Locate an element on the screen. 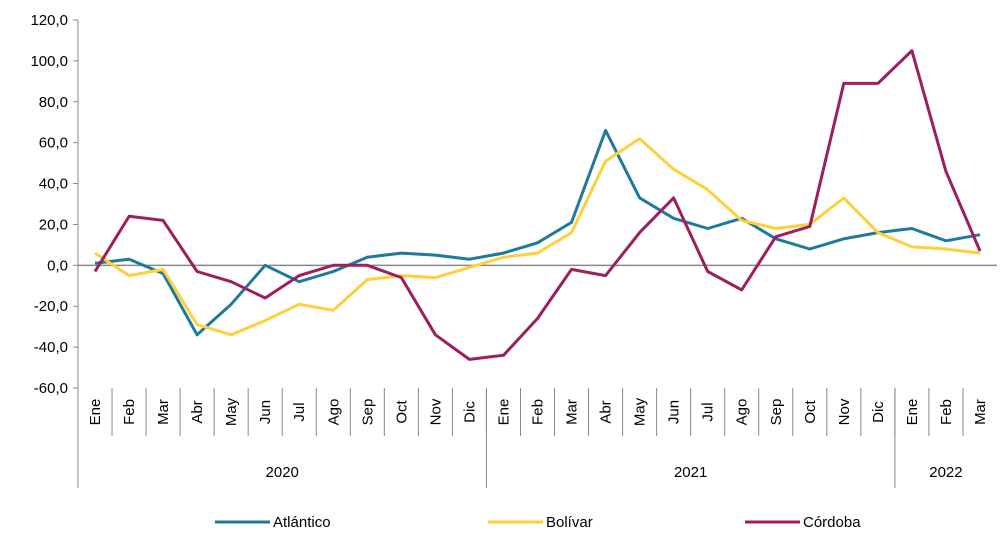  group-label: 2021 is located at coordinates (690, 472).